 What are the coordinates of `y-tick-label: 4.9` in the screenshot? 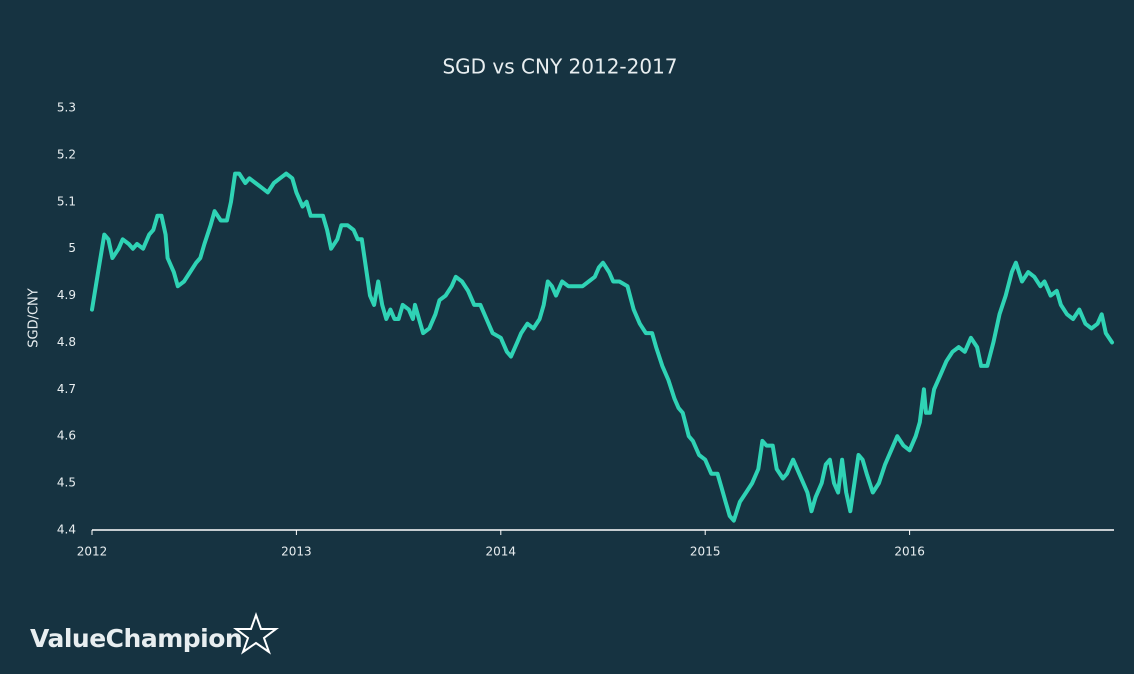 It's located at (66, 295).